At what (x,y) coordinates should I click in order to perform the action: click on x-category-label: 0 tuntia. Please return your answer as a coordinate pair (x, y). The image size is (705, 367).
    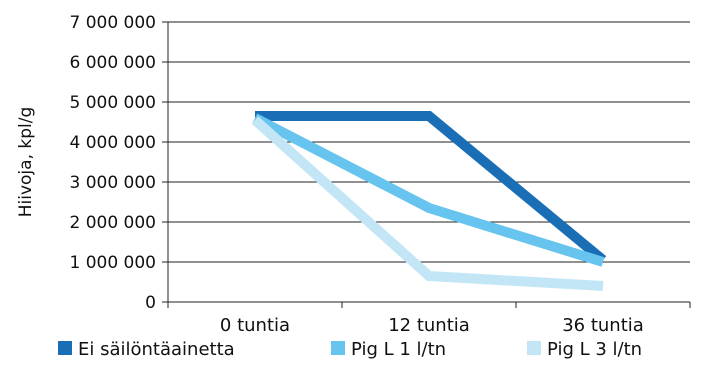
    Looking at the image, I should click on (255, 325).